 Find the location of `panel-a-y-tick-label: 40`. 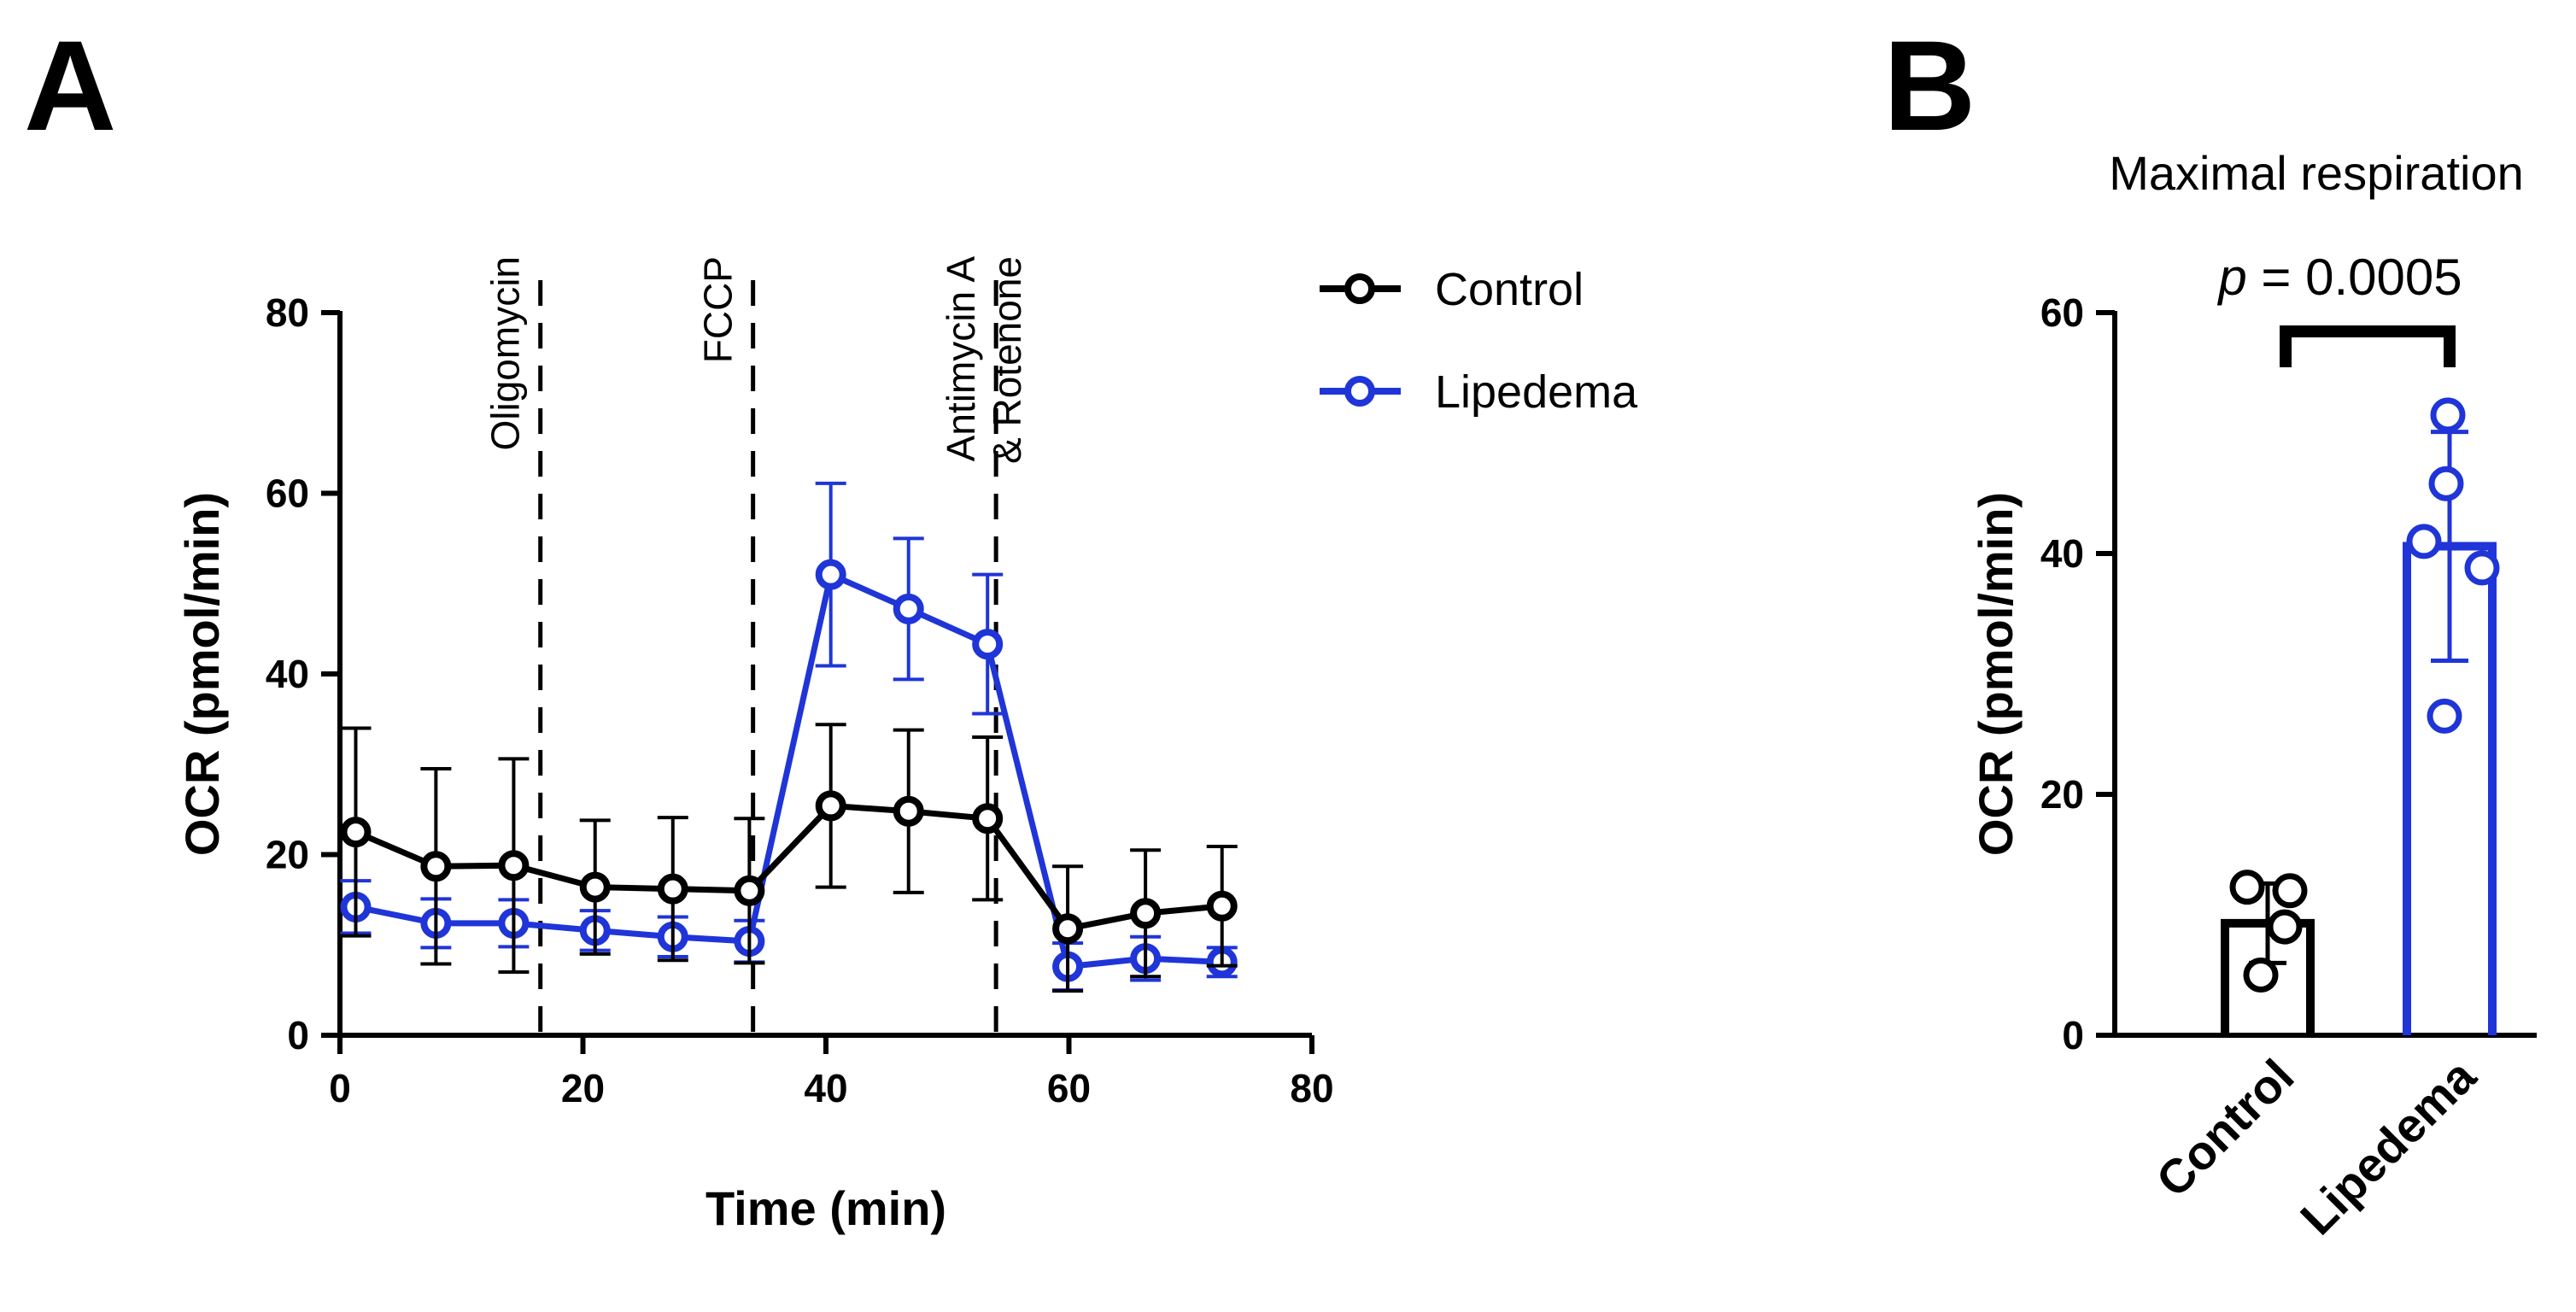

panel-a-y-tick-label: 40 is located at coordinates (287, 674).